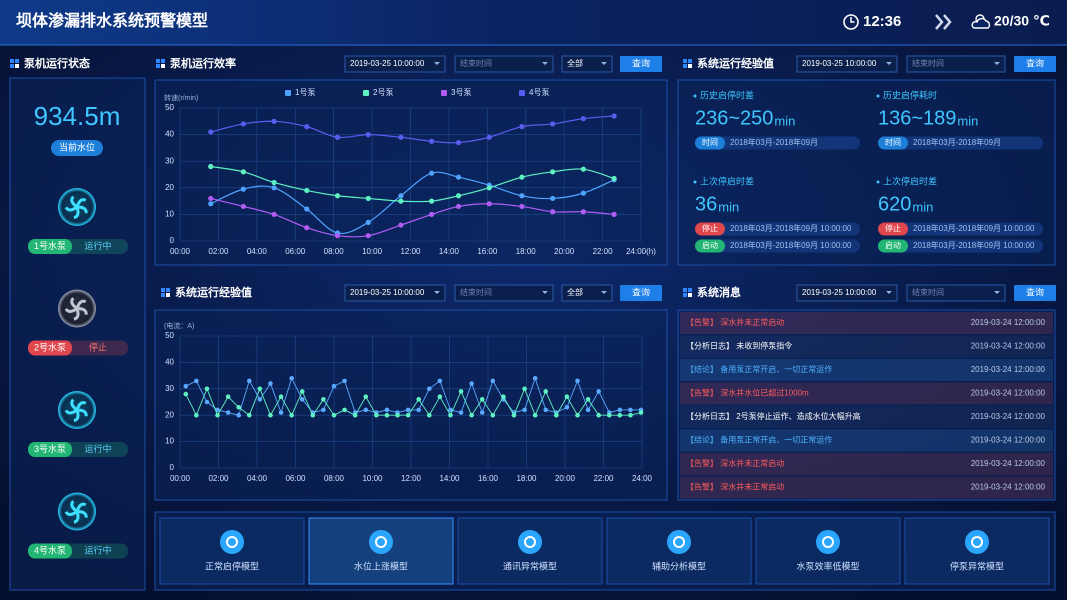  Describe the element at coordinates (977, 565) in the screenshot. I see `module-label: 停泵异常模型` at that location.